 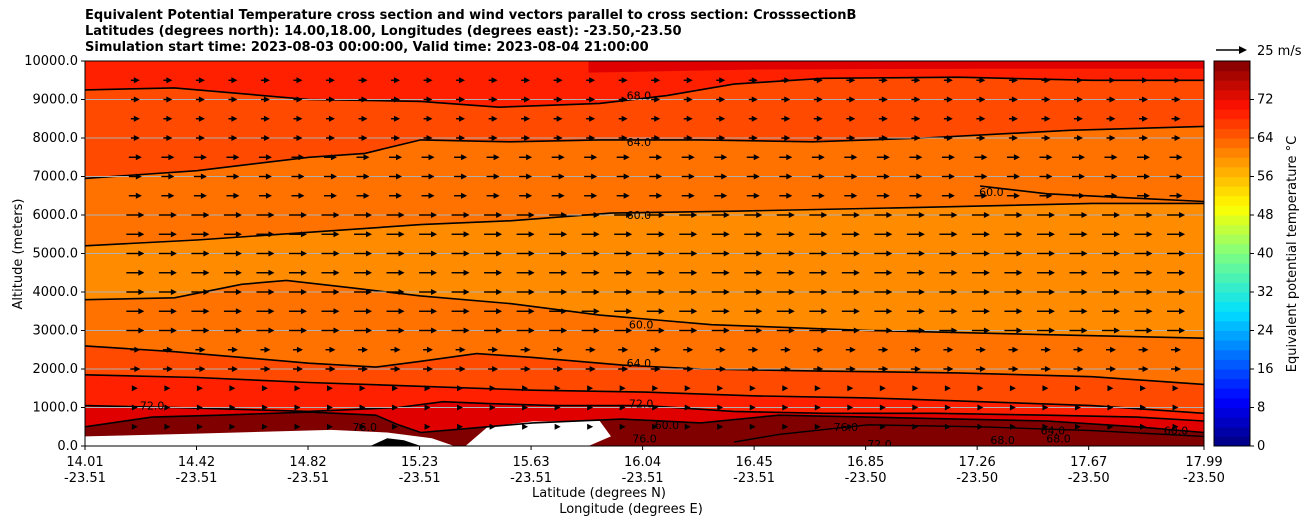 What do you see at coordinates (639, 215) in the screenshot?
I see `contour-label: 60.0` at bounding box center [639, 215].